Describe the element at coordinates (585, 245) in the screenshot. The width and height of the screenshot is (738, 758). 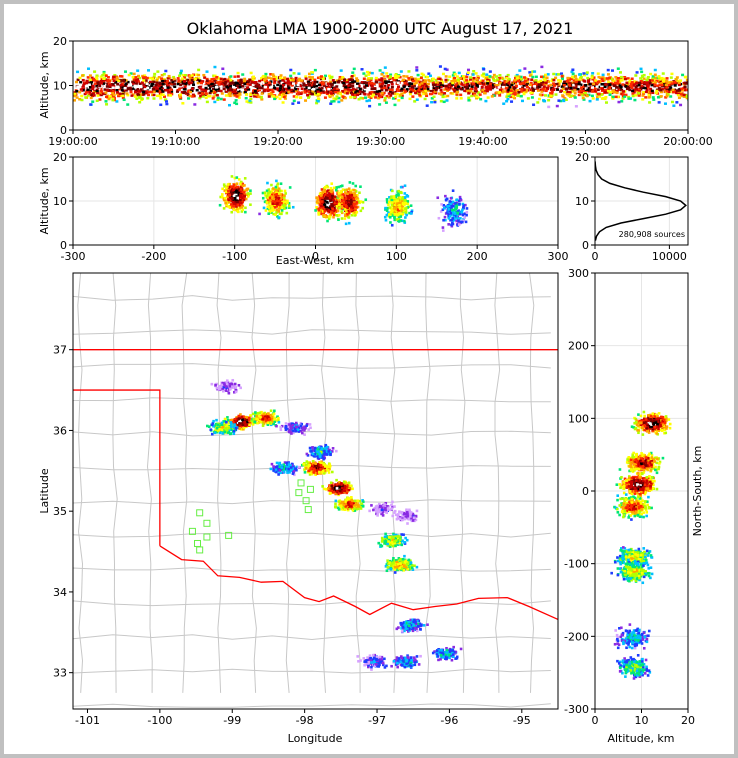
I see `altitude-axis-tick-label: 0` at that location.